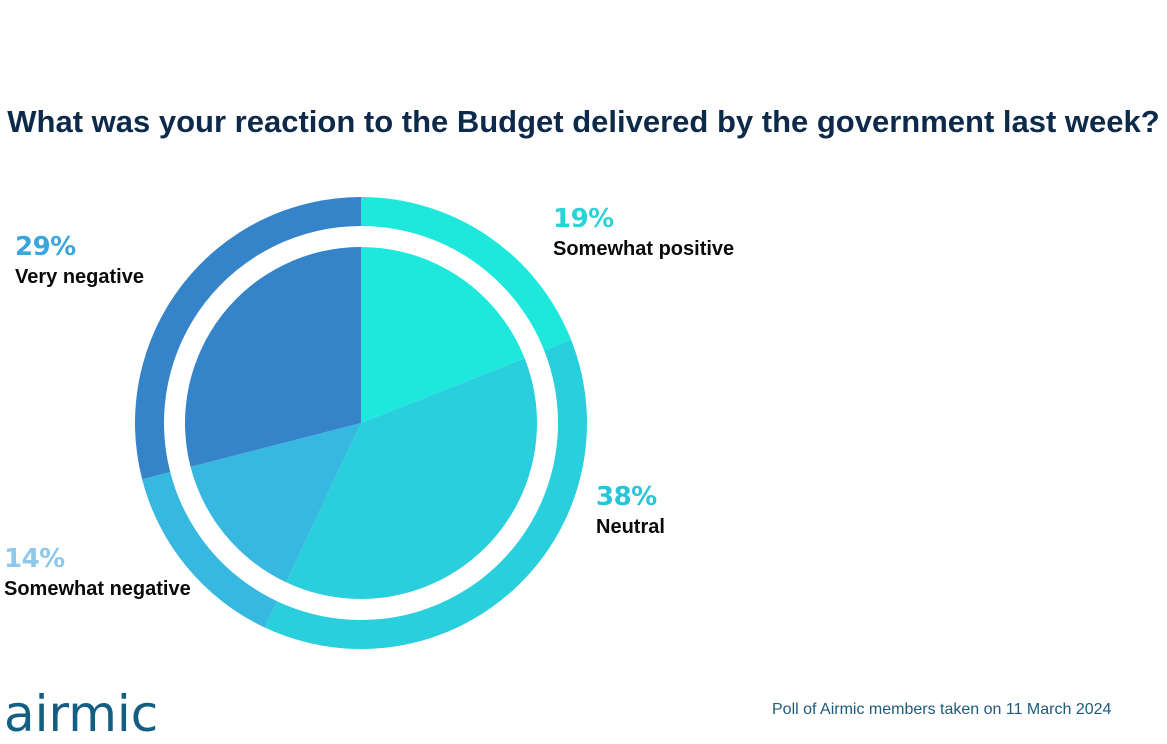 The image size is (1167, 744). Describe the element at coordinates (412, 479) in the screenshot. I see `pie-slice-neutral` at that location.